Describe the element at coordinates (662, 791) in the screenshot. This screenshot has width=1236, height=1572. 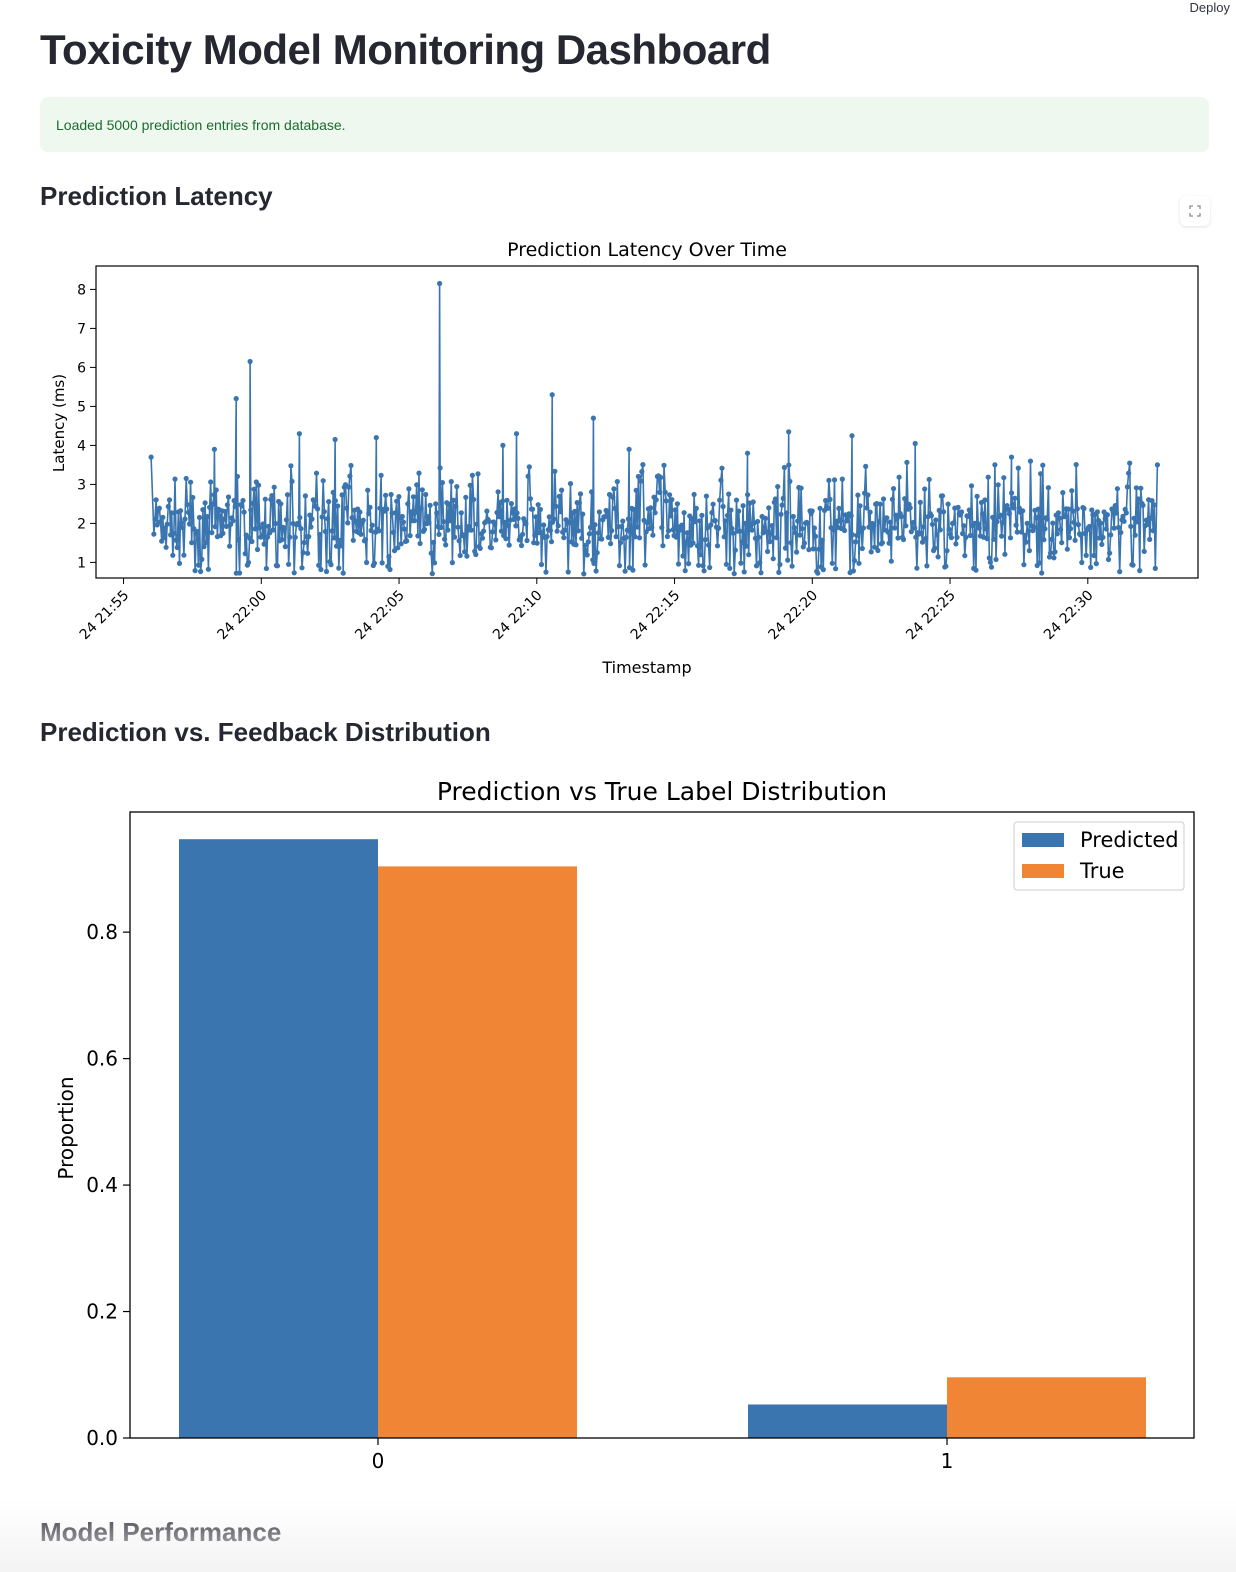
I see `chart-title: Prediction vs True Label Distribution` at that location.